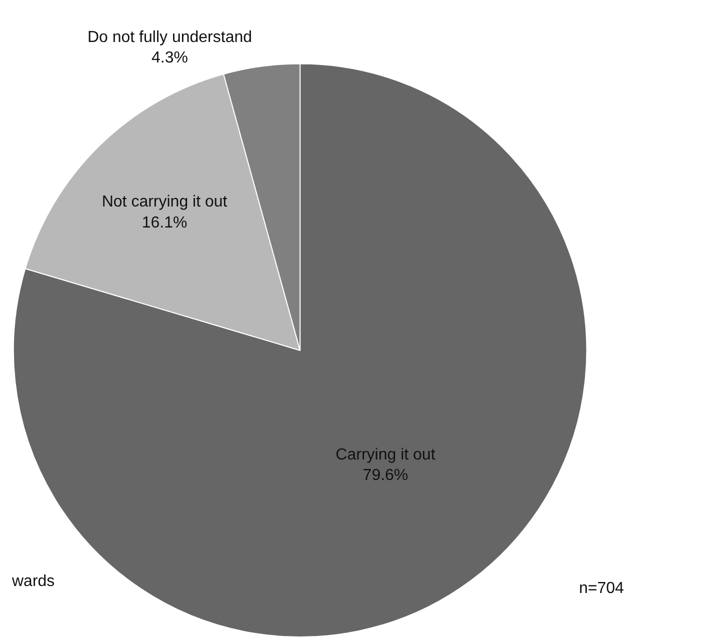 The height and width of the screenshot is (642, 702). What do you see at coordinates (165, 202) in the screenshot?
I see `slice-label: Not carrying it out` at bounding box center [165, 202].